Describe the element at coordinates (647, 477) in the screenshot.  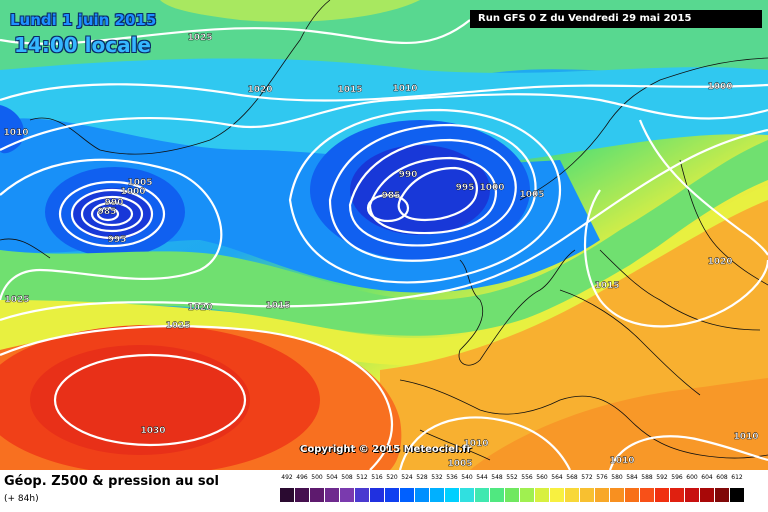
I see `color-scale-label: 588` at that location.